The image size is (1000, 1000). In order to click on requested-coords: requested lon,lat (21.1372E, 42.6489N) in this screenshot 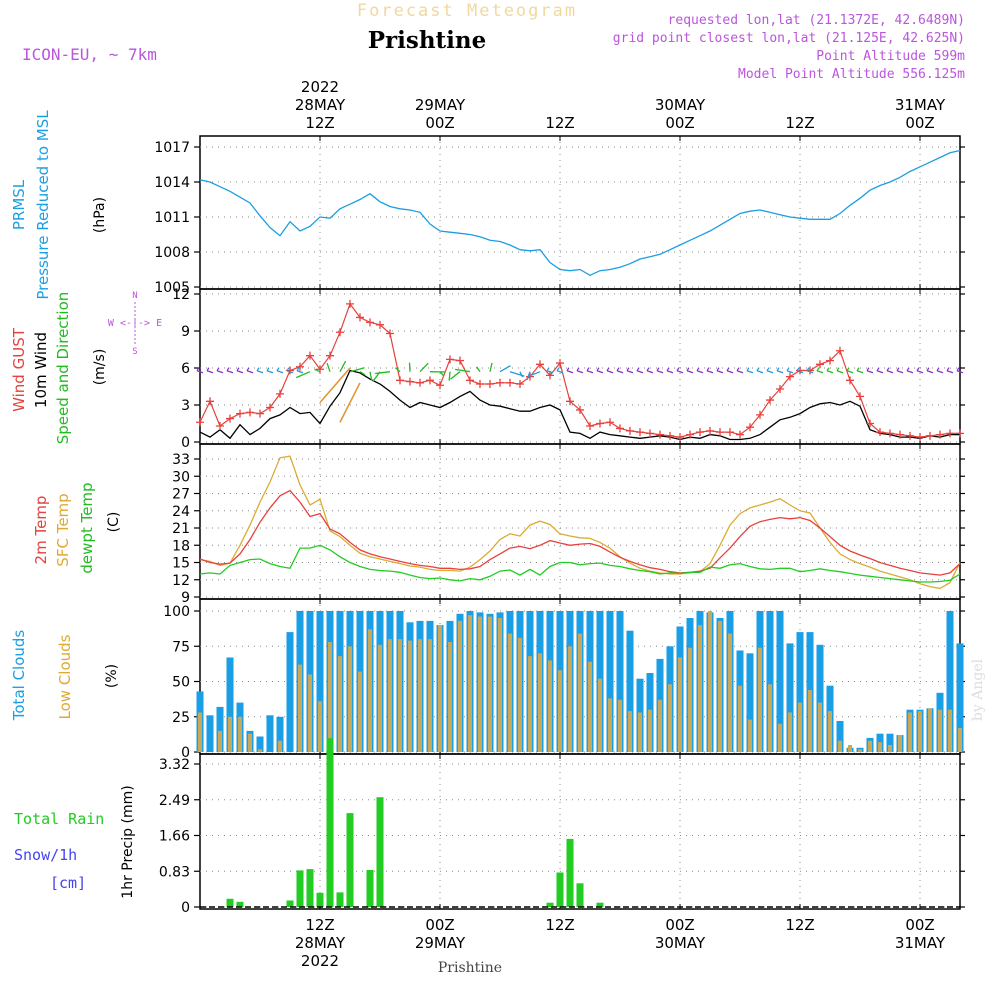, I will do `click(816, 20)`.